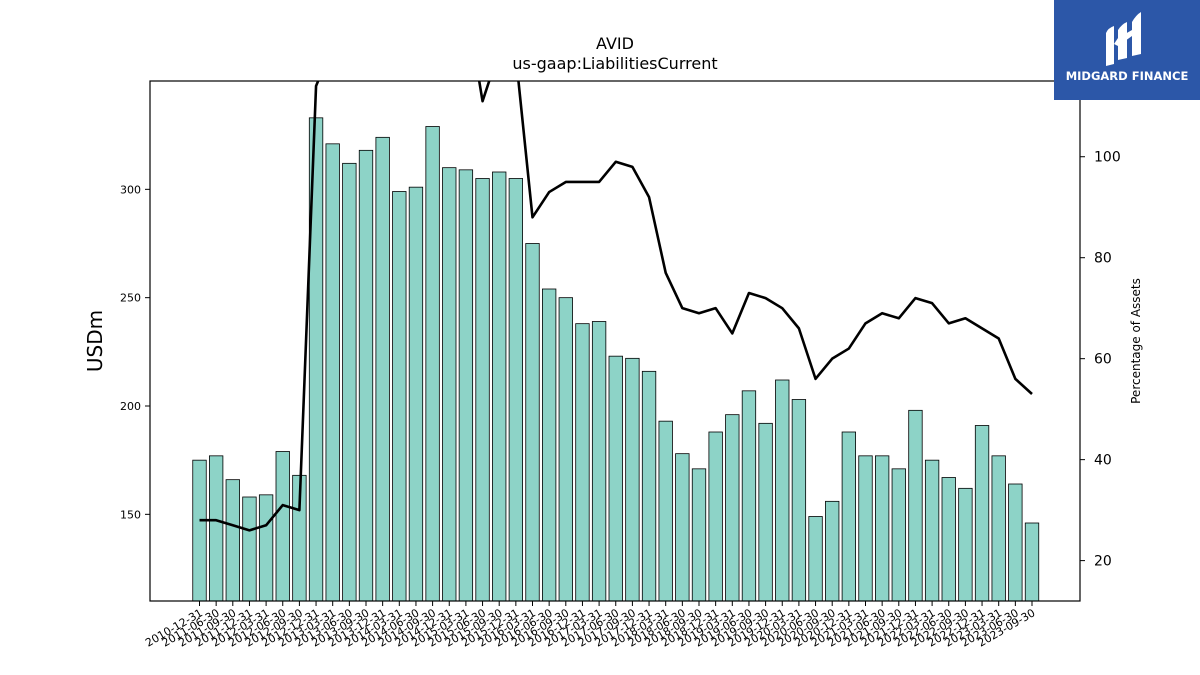 This screenshot has width=1200, height=675. I want to click on y-tick-label: 250, so click(130, 298).